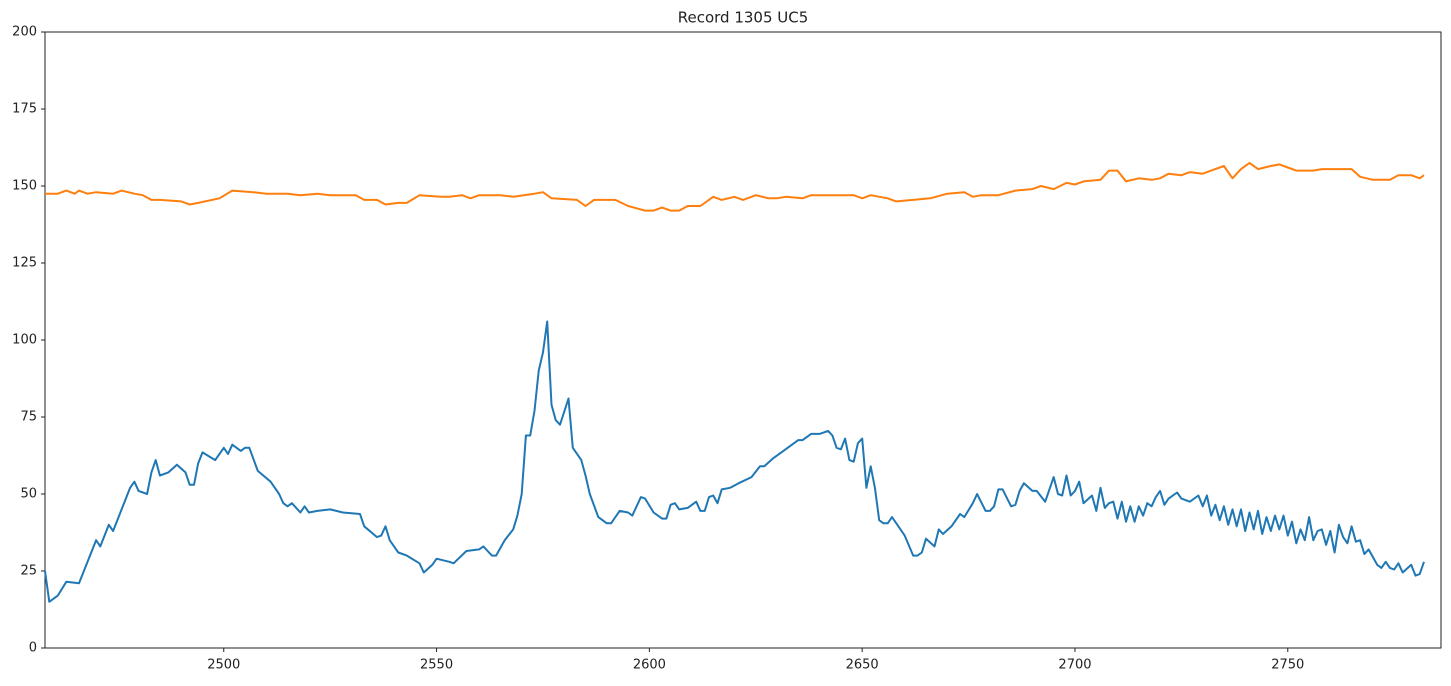 The height and width of the screenshot is (686, 1451). I want to click on x-tick-label: 2600, so click(649, 665).